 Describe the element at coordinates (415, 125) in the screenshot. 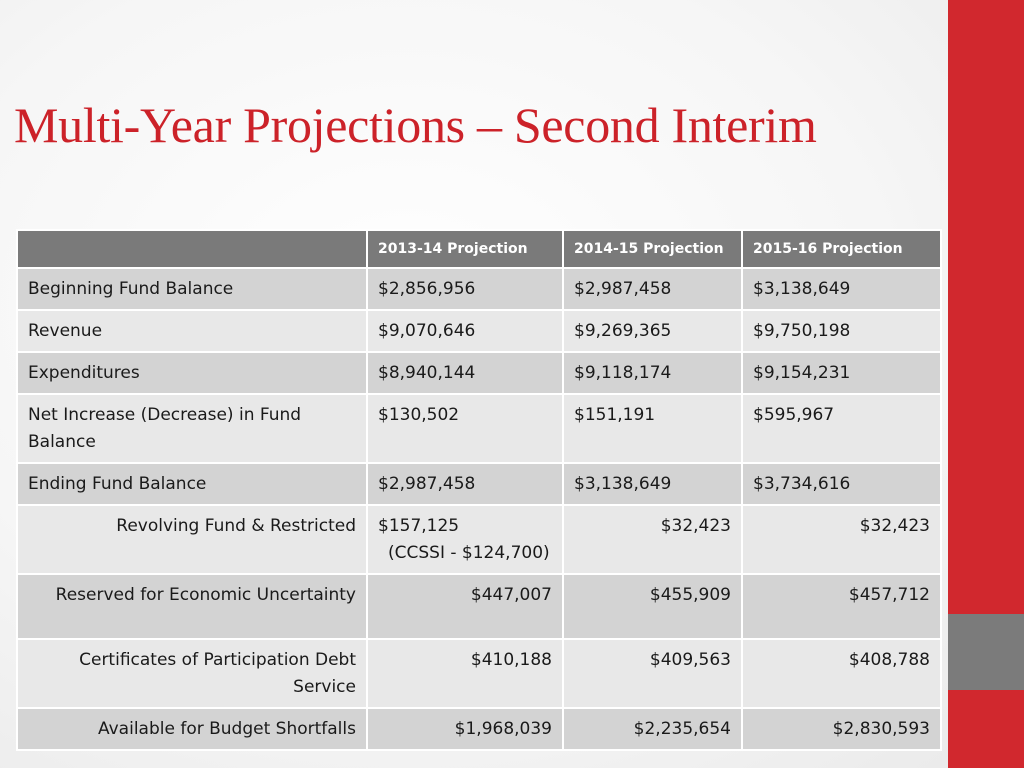

I see `slide-title: Multi-Year Projections – Second Interim` at that location.